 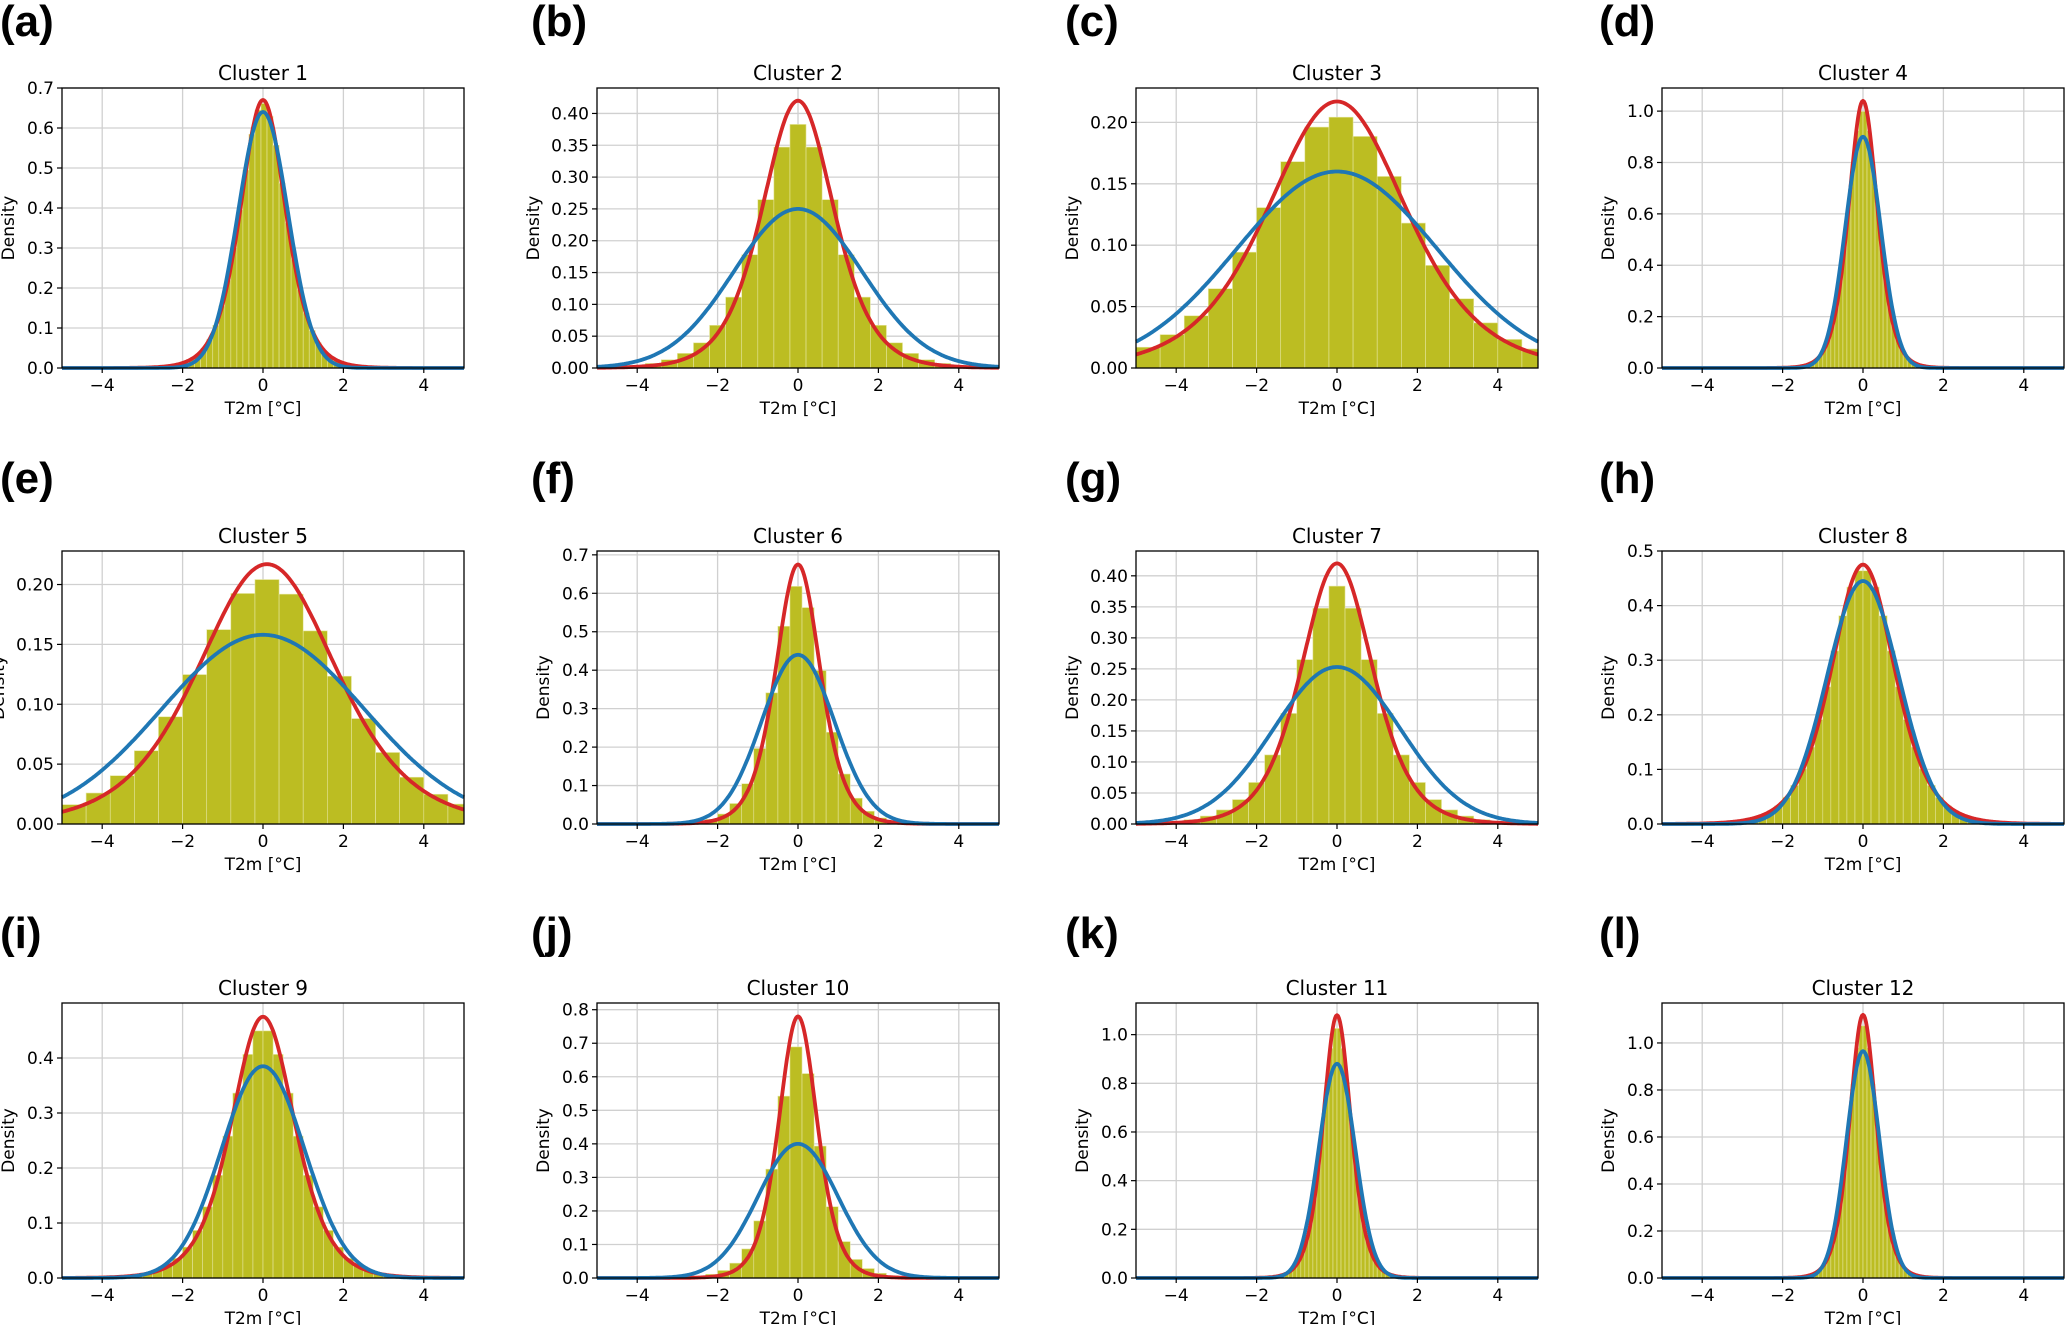 I want to click on panel-label: (h), so click(x=1627, y=478).